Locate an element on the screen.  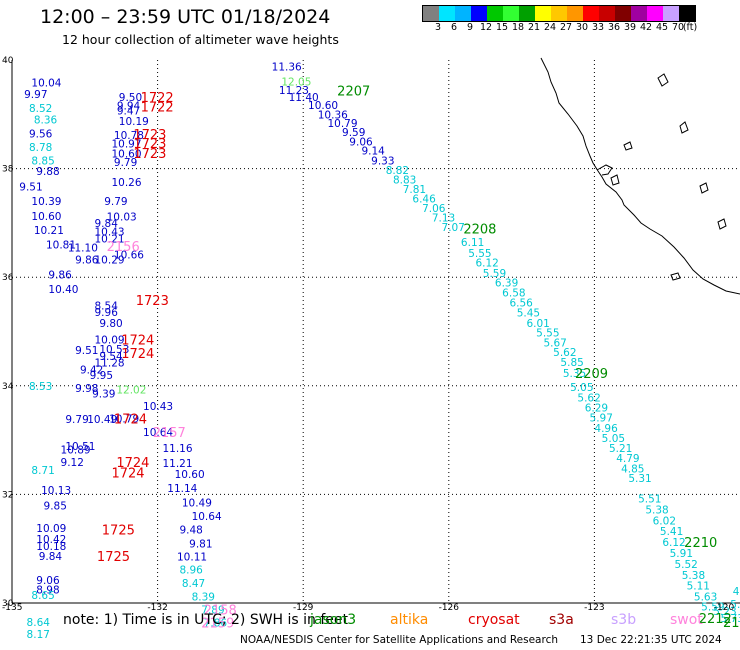
wave-height-value: 5.62 is located at coordinates (564, 353).